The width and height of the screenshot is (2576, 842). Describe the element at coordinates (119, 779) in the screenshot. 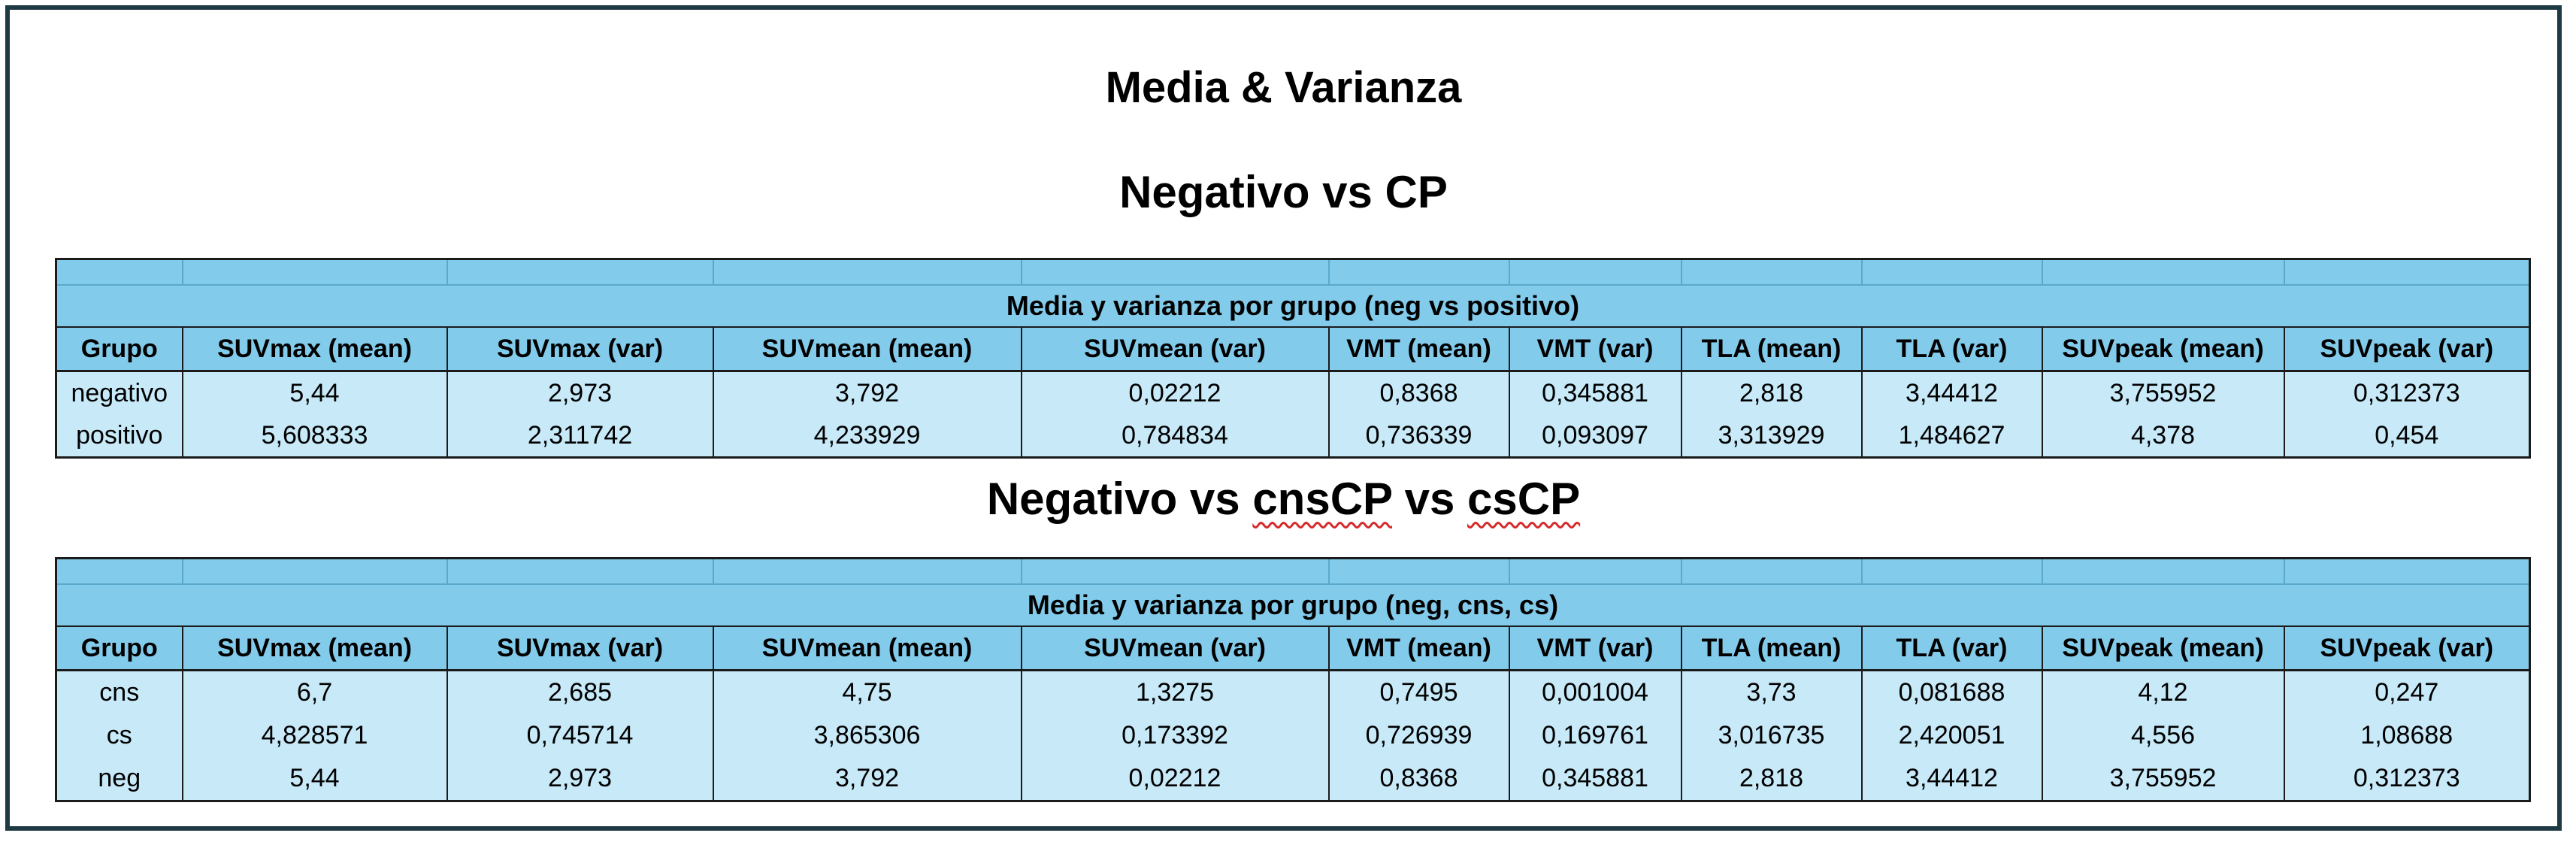

I see `table-cell: neg` at that location.